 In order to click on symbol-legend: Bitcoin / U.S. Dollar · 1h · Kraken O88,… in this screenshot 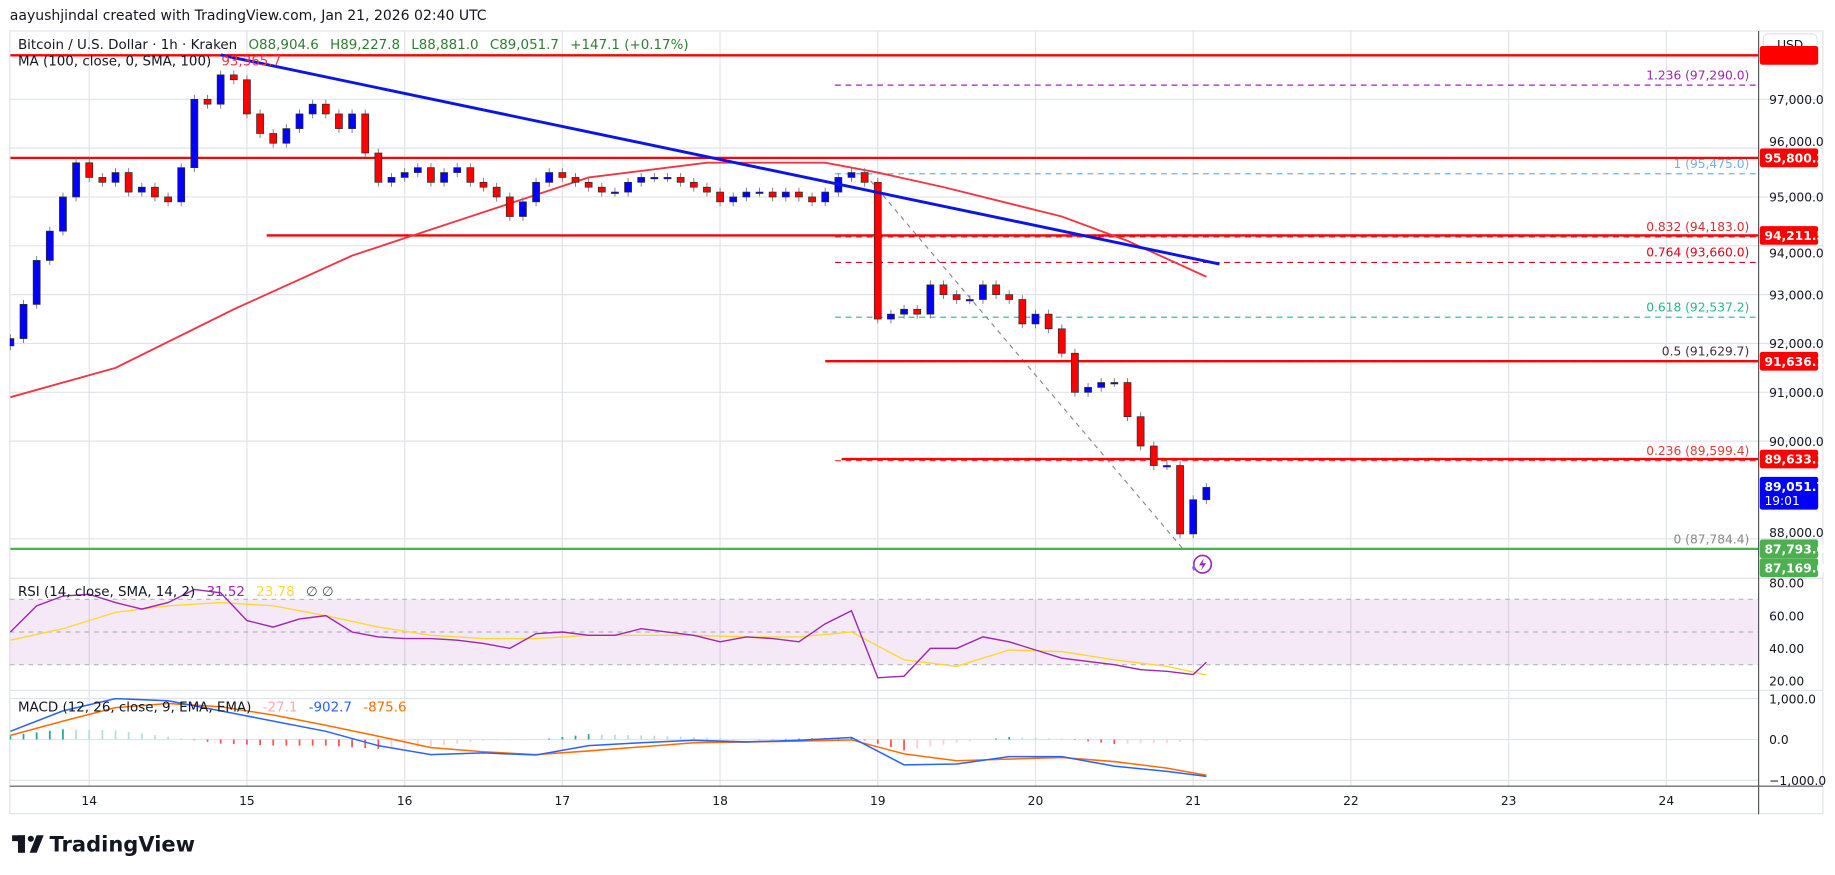, I will do `click(353, 45)`.